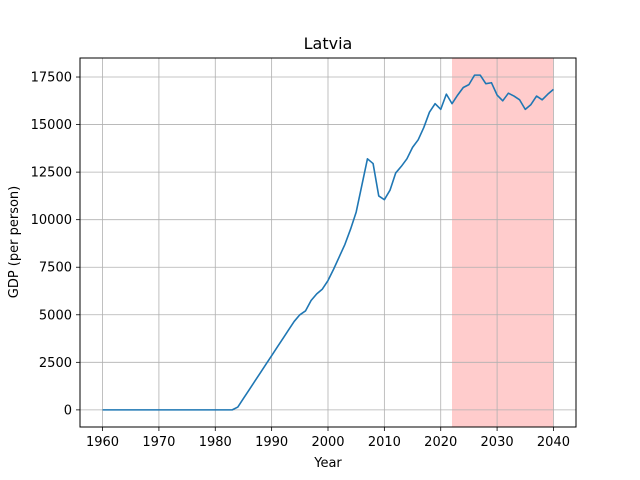  I want to click on x-tick-label: 1990, so click(271, 442).